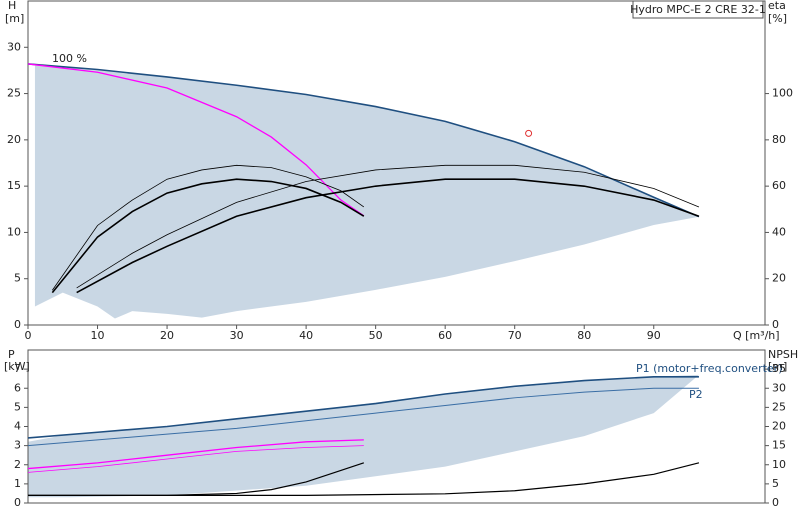  What do you see at coordinates (11, 354) in the screenshot?
I see `y-axis-label: P` at bounding box center [11, 354].